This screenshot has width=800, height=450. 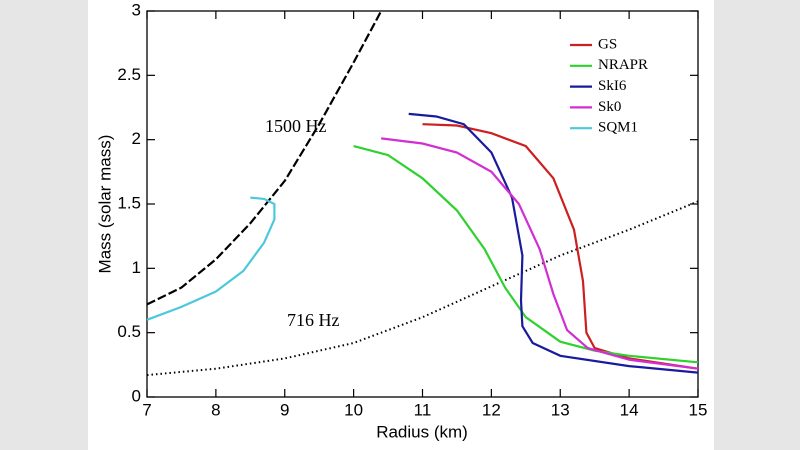 What do you see at coordinates (698, 409) in the screenshot?
I see `x-tick-label: 15` at bounding box center [698, 409].